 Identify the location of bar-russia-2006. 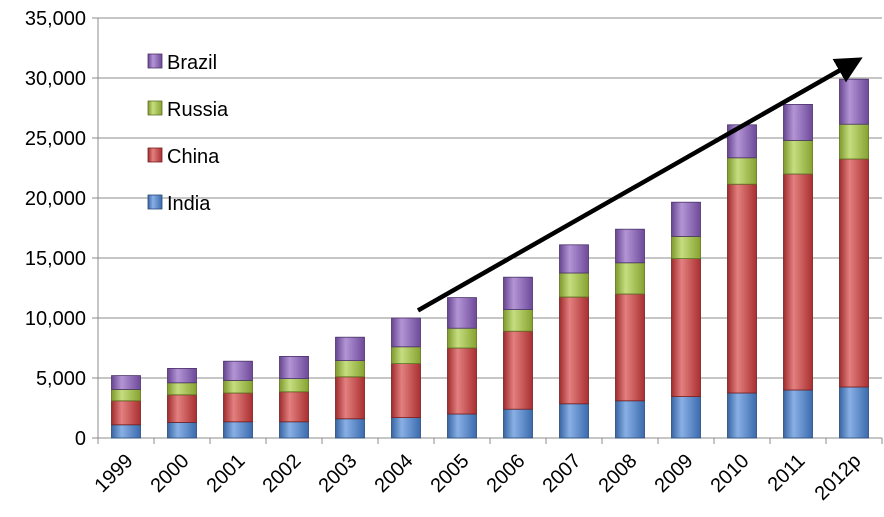
(518, 320).